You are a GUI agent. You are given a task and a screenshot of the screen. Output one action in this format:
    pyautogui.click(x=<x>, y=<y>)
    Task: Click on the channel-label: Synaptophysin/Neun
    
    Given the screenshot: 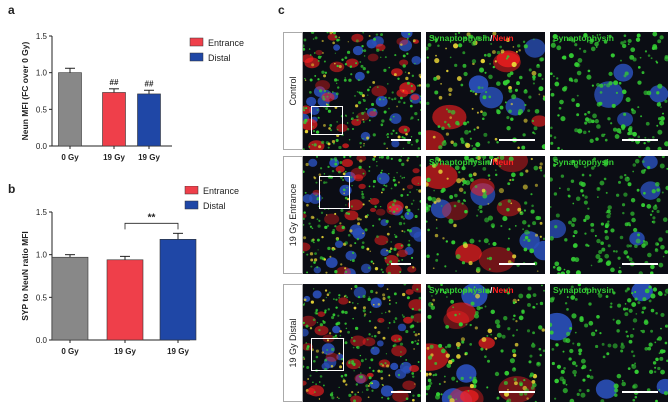 What is the action you would take?
    pyautogui.click(x=471, y=290)
    